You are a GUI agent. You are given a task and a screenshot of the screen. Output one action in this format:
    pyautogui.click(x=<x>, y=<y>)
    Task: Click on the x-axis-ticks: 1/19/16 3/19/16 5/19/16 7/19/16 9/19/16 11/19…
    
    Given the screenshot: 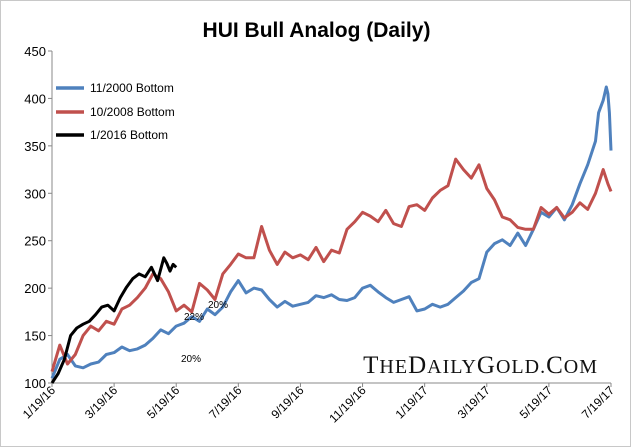 What is the action you would take?
    pyautogui.click(x=318, y=404)
    